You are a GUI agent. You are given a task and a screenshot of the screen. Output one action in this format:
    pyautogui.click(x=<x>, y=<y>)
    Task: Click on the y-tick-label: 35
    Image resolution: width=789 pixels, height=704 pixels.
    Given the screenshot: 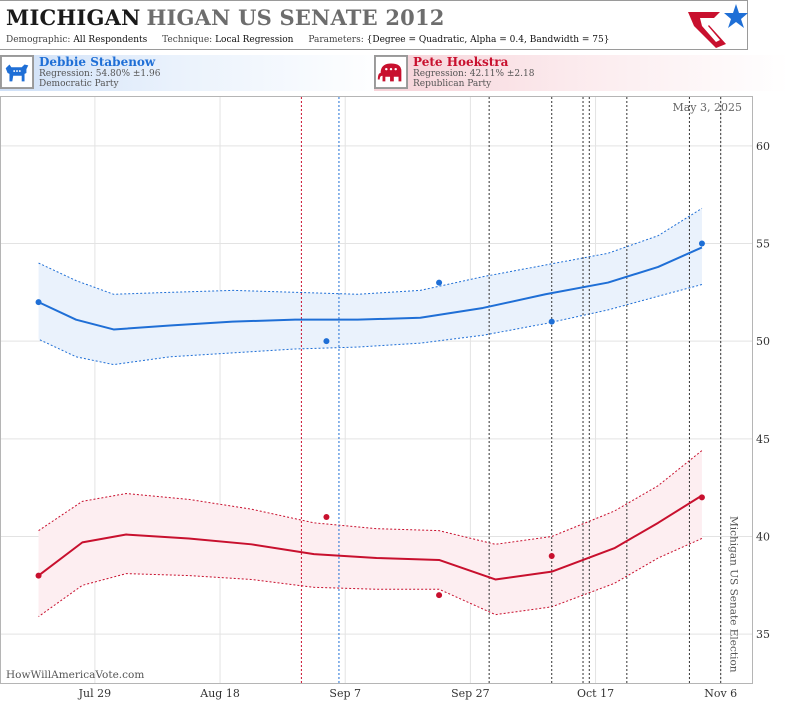 What is the action you would take?
    pyautogui.click(x=763, y=634)
    